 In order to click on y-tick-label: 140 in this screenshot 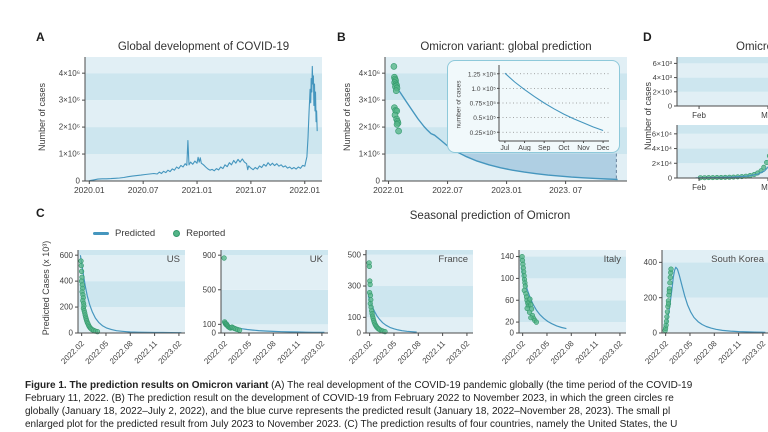, I will do `click(508, 256)`.